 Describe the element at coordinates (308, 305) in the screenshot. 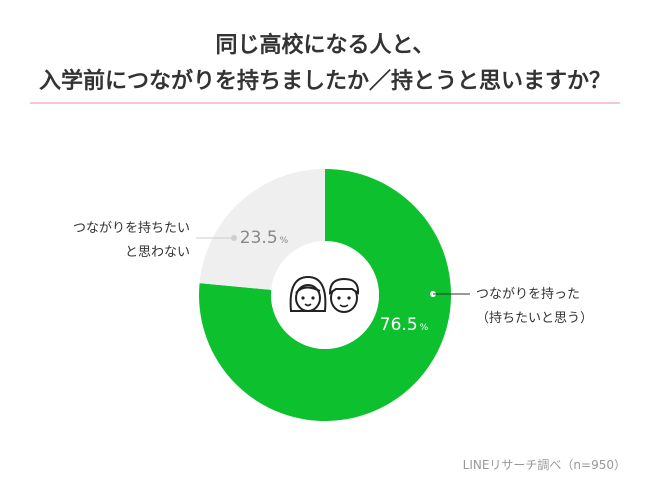

I see `girl-mouth` at that location.